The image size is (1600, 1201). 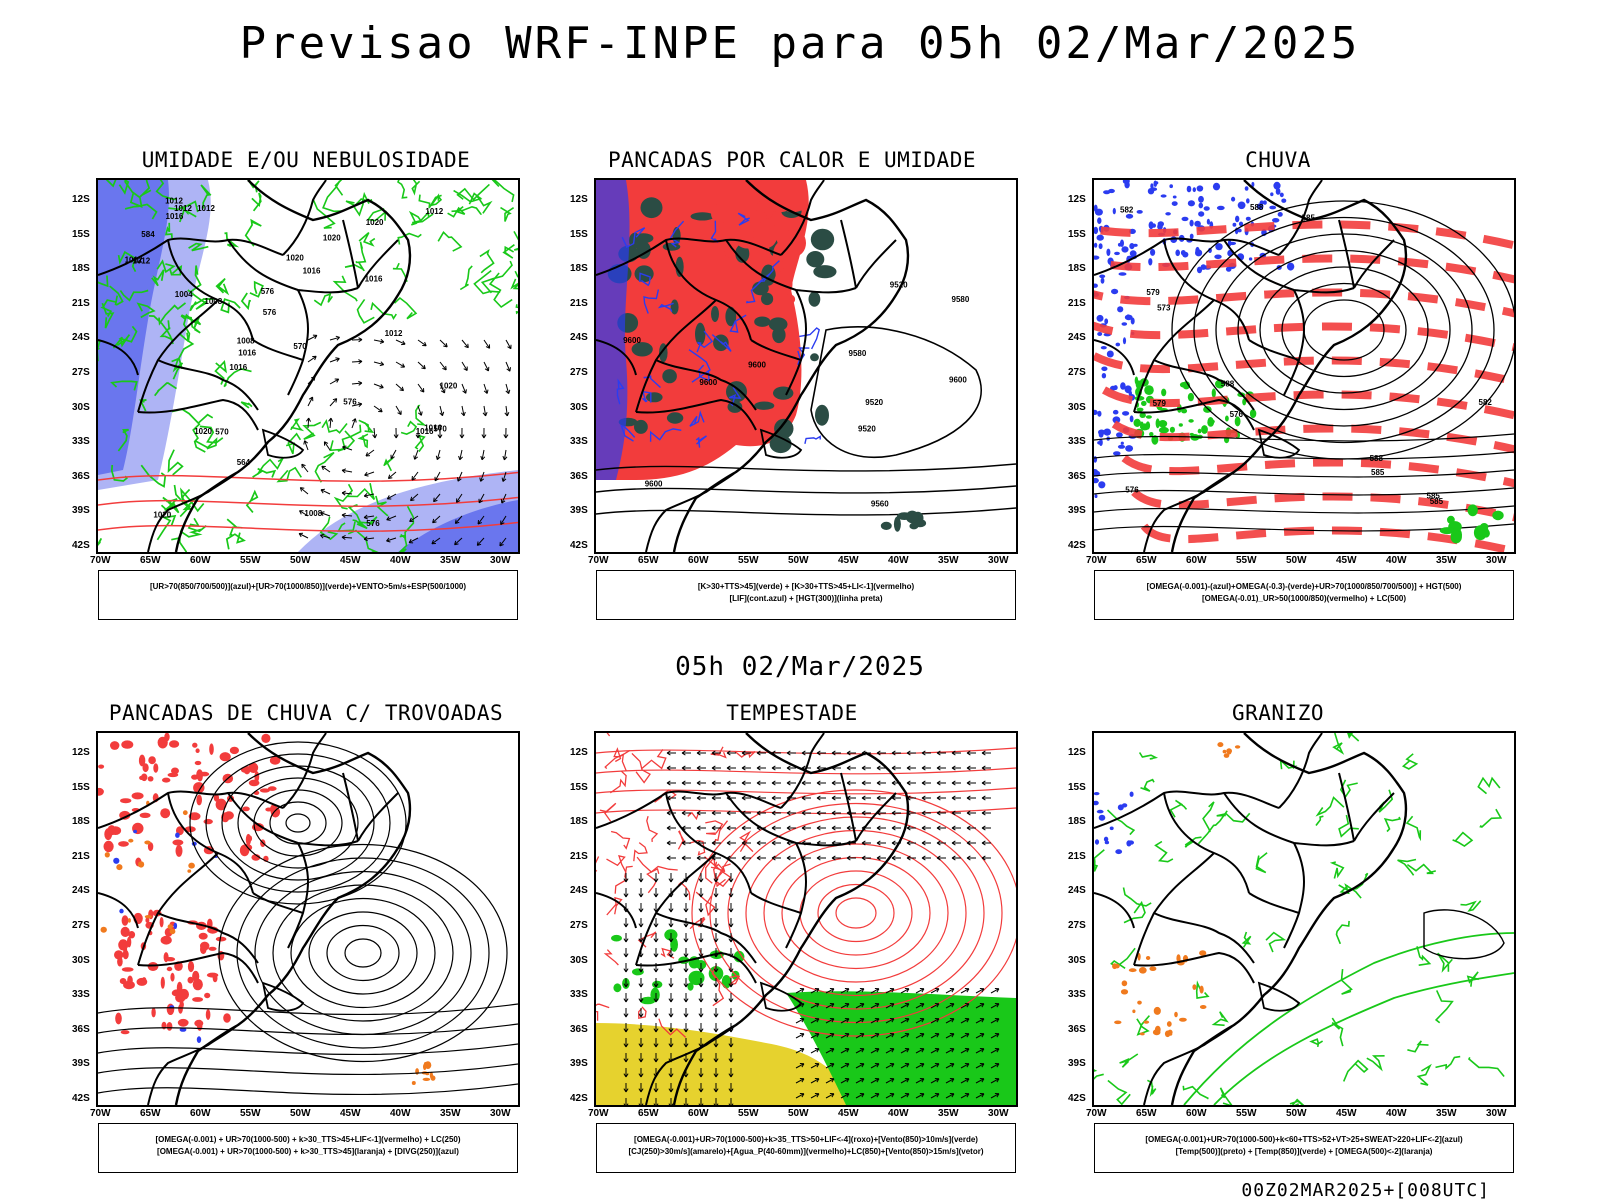 I want to click on map-tempestade, so click(x=806, y=919).